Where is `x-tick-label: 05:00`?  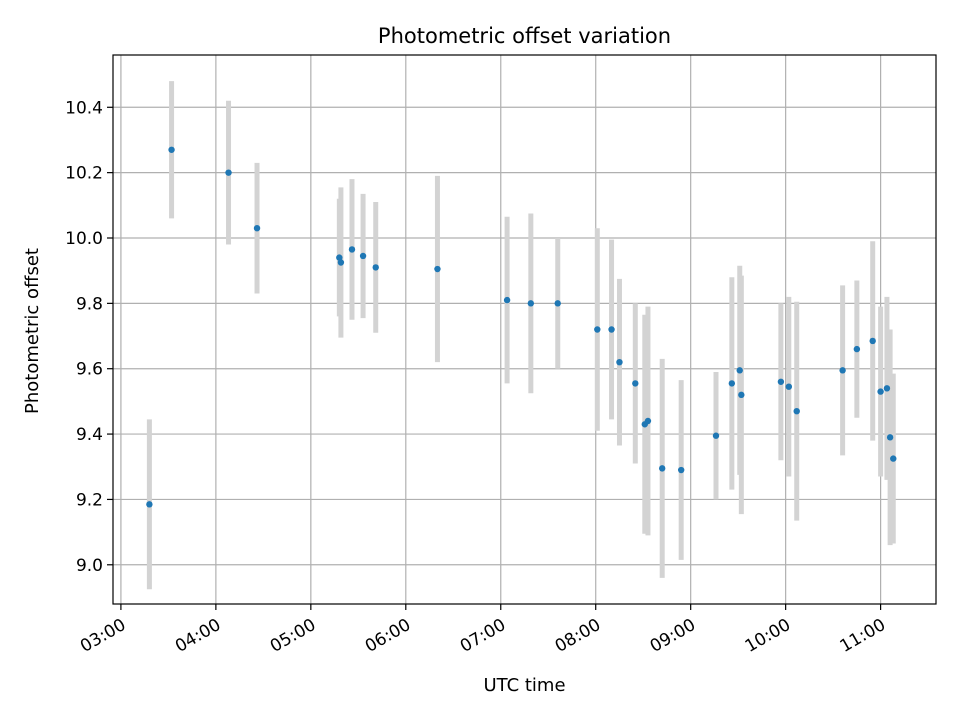
x-tick-label: 05:00 is located at coordinates (293, 636).